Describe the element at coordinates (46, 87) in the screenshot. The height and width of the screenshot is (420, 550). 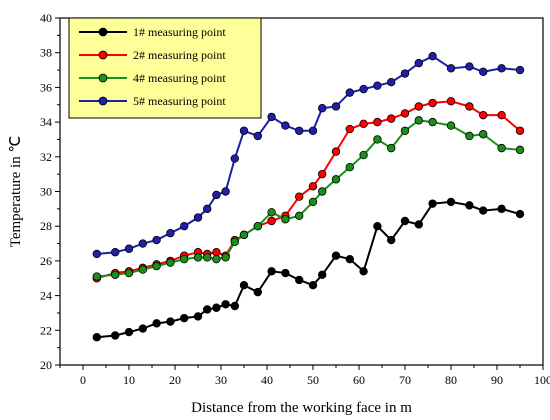
I see `y-tick-label: 36` at that location.